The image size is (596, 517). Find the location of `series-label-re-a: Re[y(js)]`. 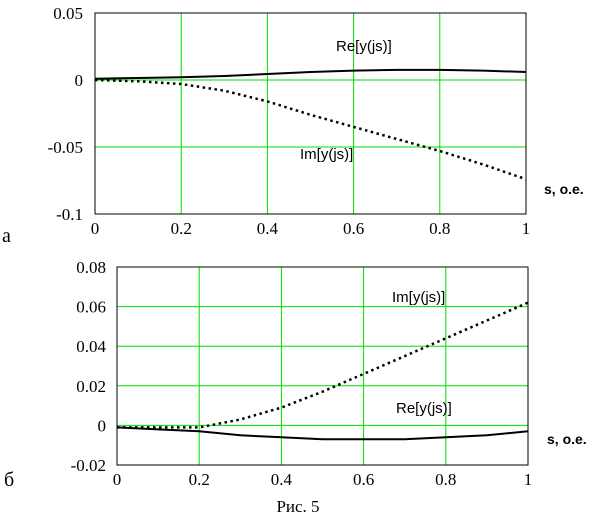

series-label-re-a: Re[y(js)] is located at coordinates (364, 46).